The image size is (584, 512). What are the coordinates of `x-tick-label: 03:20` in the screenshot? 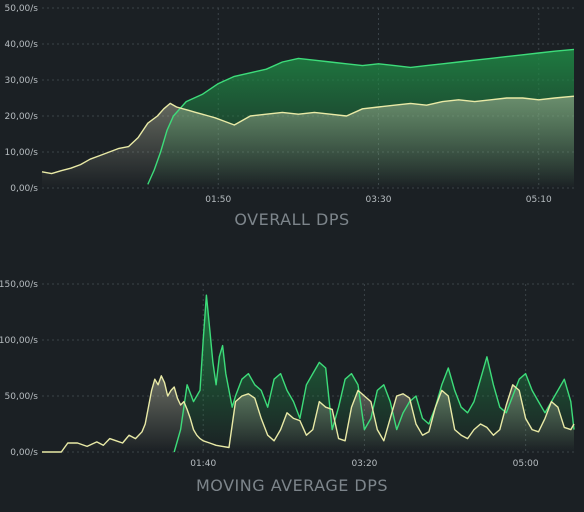 It's located at (364, 464).